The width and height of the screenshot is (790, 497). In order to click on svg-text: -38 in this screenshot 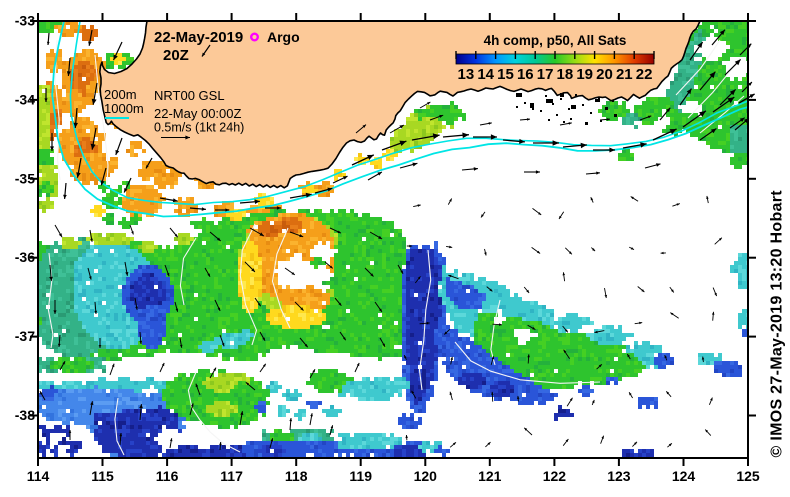, I will do `click(25, 415)`.